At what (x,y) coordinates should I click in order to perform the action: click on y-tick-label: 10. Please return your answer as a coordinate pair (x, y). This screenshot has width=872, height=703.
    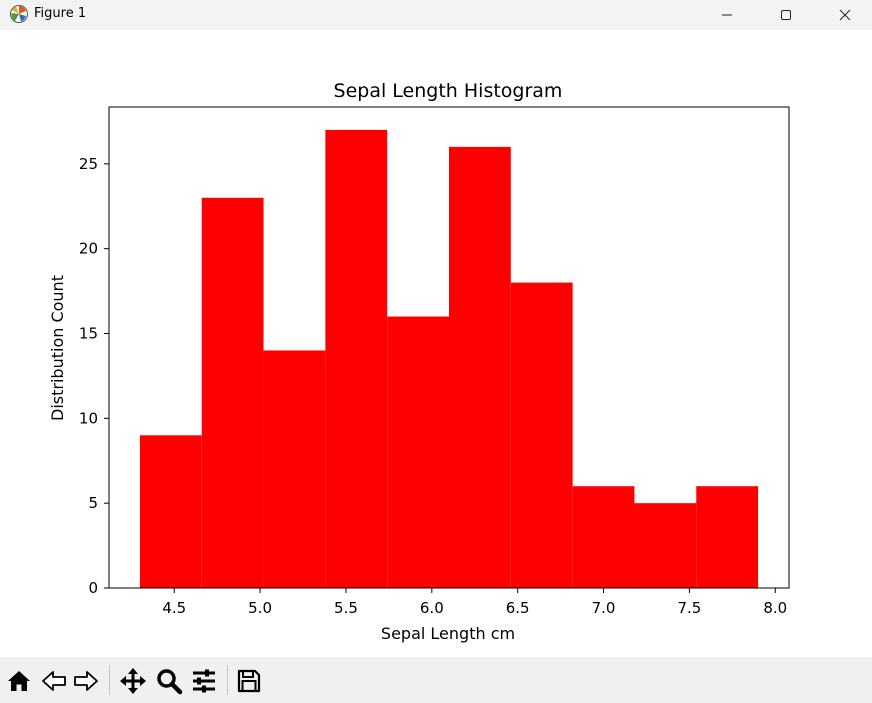
    Looking at the image, I should click on (88, 418).